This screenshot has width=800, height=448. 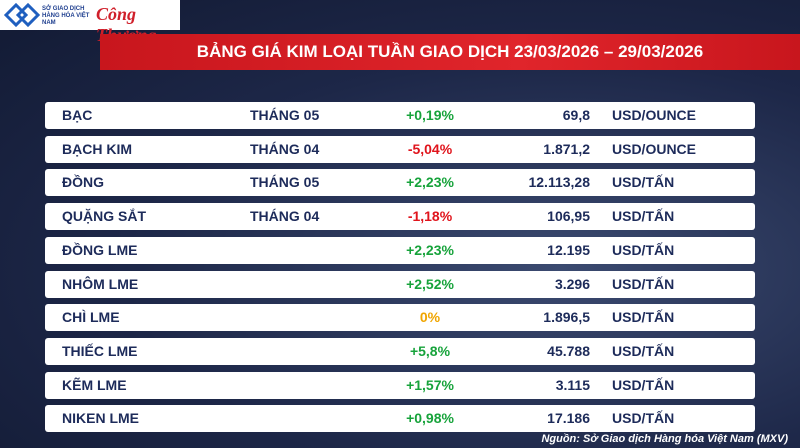 I want to click on item-name: NIKEN LME, so click(x=100, y=418).